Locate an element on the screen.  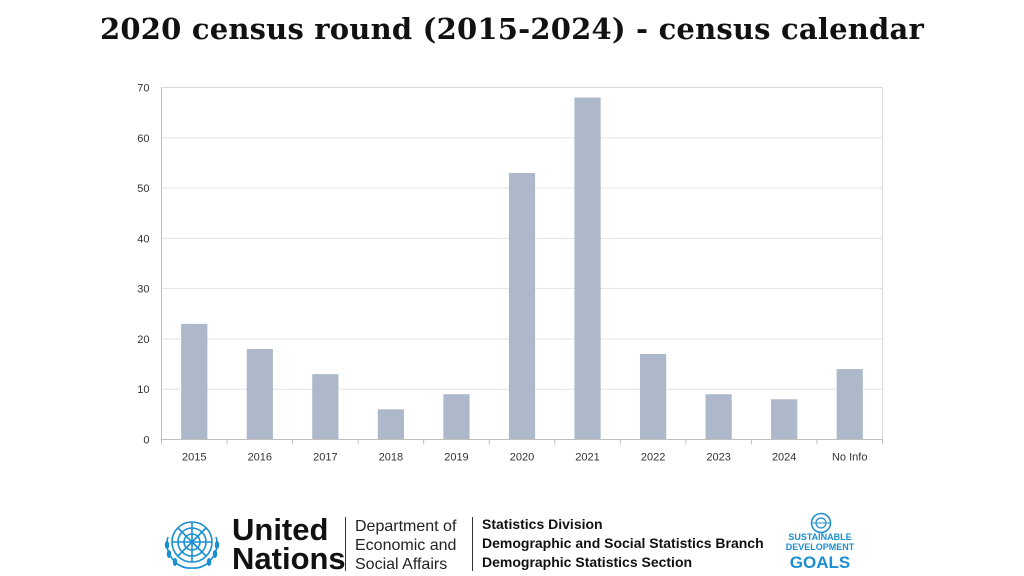
x-tick-label: 2018 is located at coordinates (391, 458).